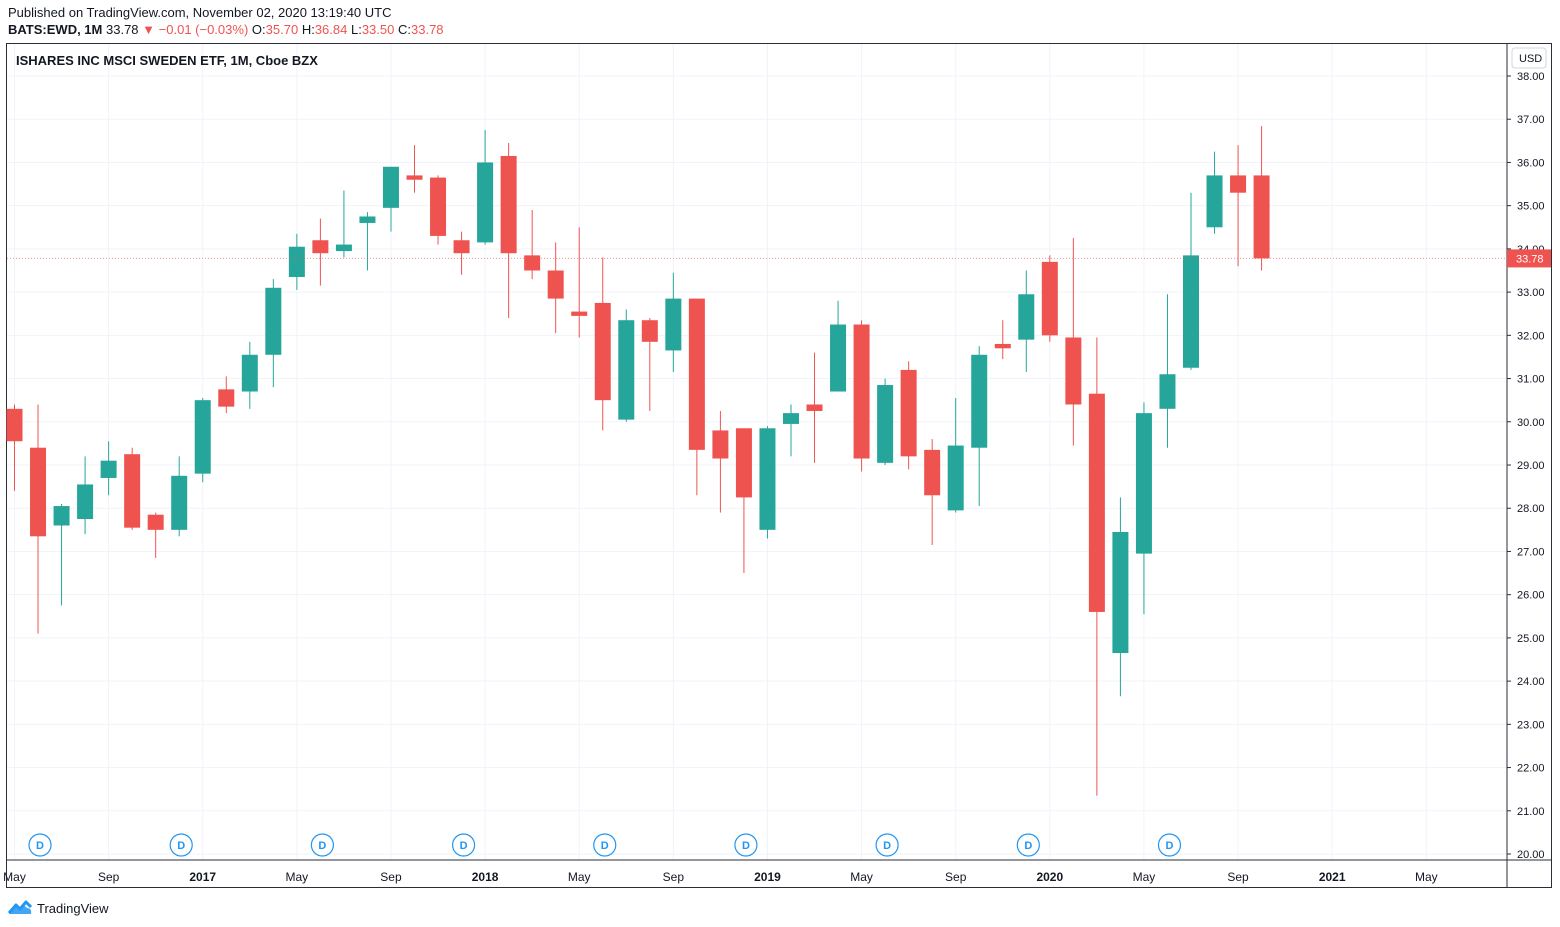  Describe the element at coordinates (404, 29) in the screenshot. I see `close-label: C:` at that location.